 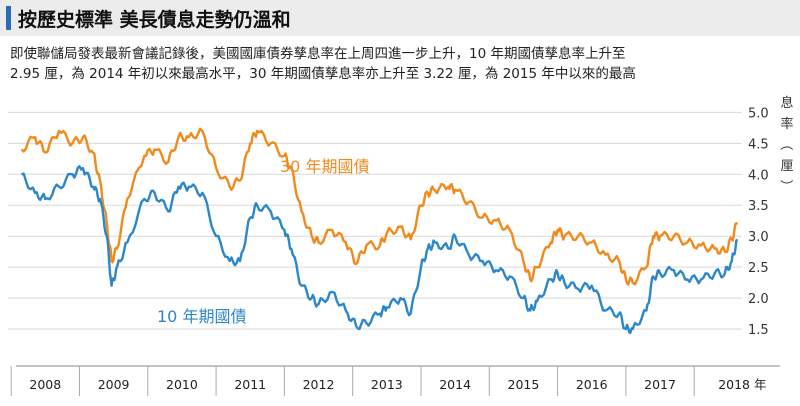 What do you see at coordinates (154, 20) in the screenshot?
I see `chart-title: 按歷史標準 美長債息走勢仍溫和` at bounding box center [154, 20].